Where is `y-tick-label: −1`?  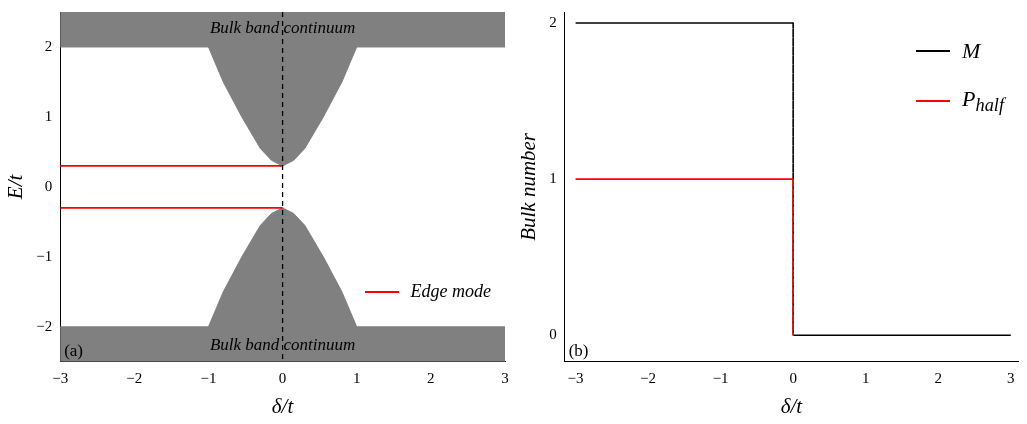
y-tick-label: −1 is located at coordinates (44, 255).